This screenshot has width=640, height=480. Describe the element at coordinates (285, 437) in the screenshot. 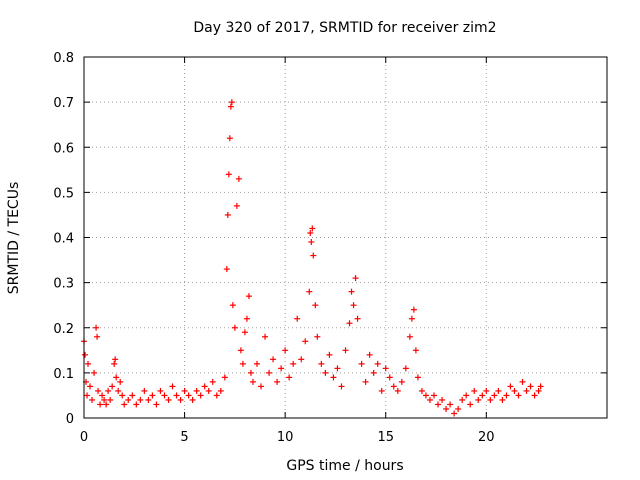

I see `x-tick-label: 10` at that location.